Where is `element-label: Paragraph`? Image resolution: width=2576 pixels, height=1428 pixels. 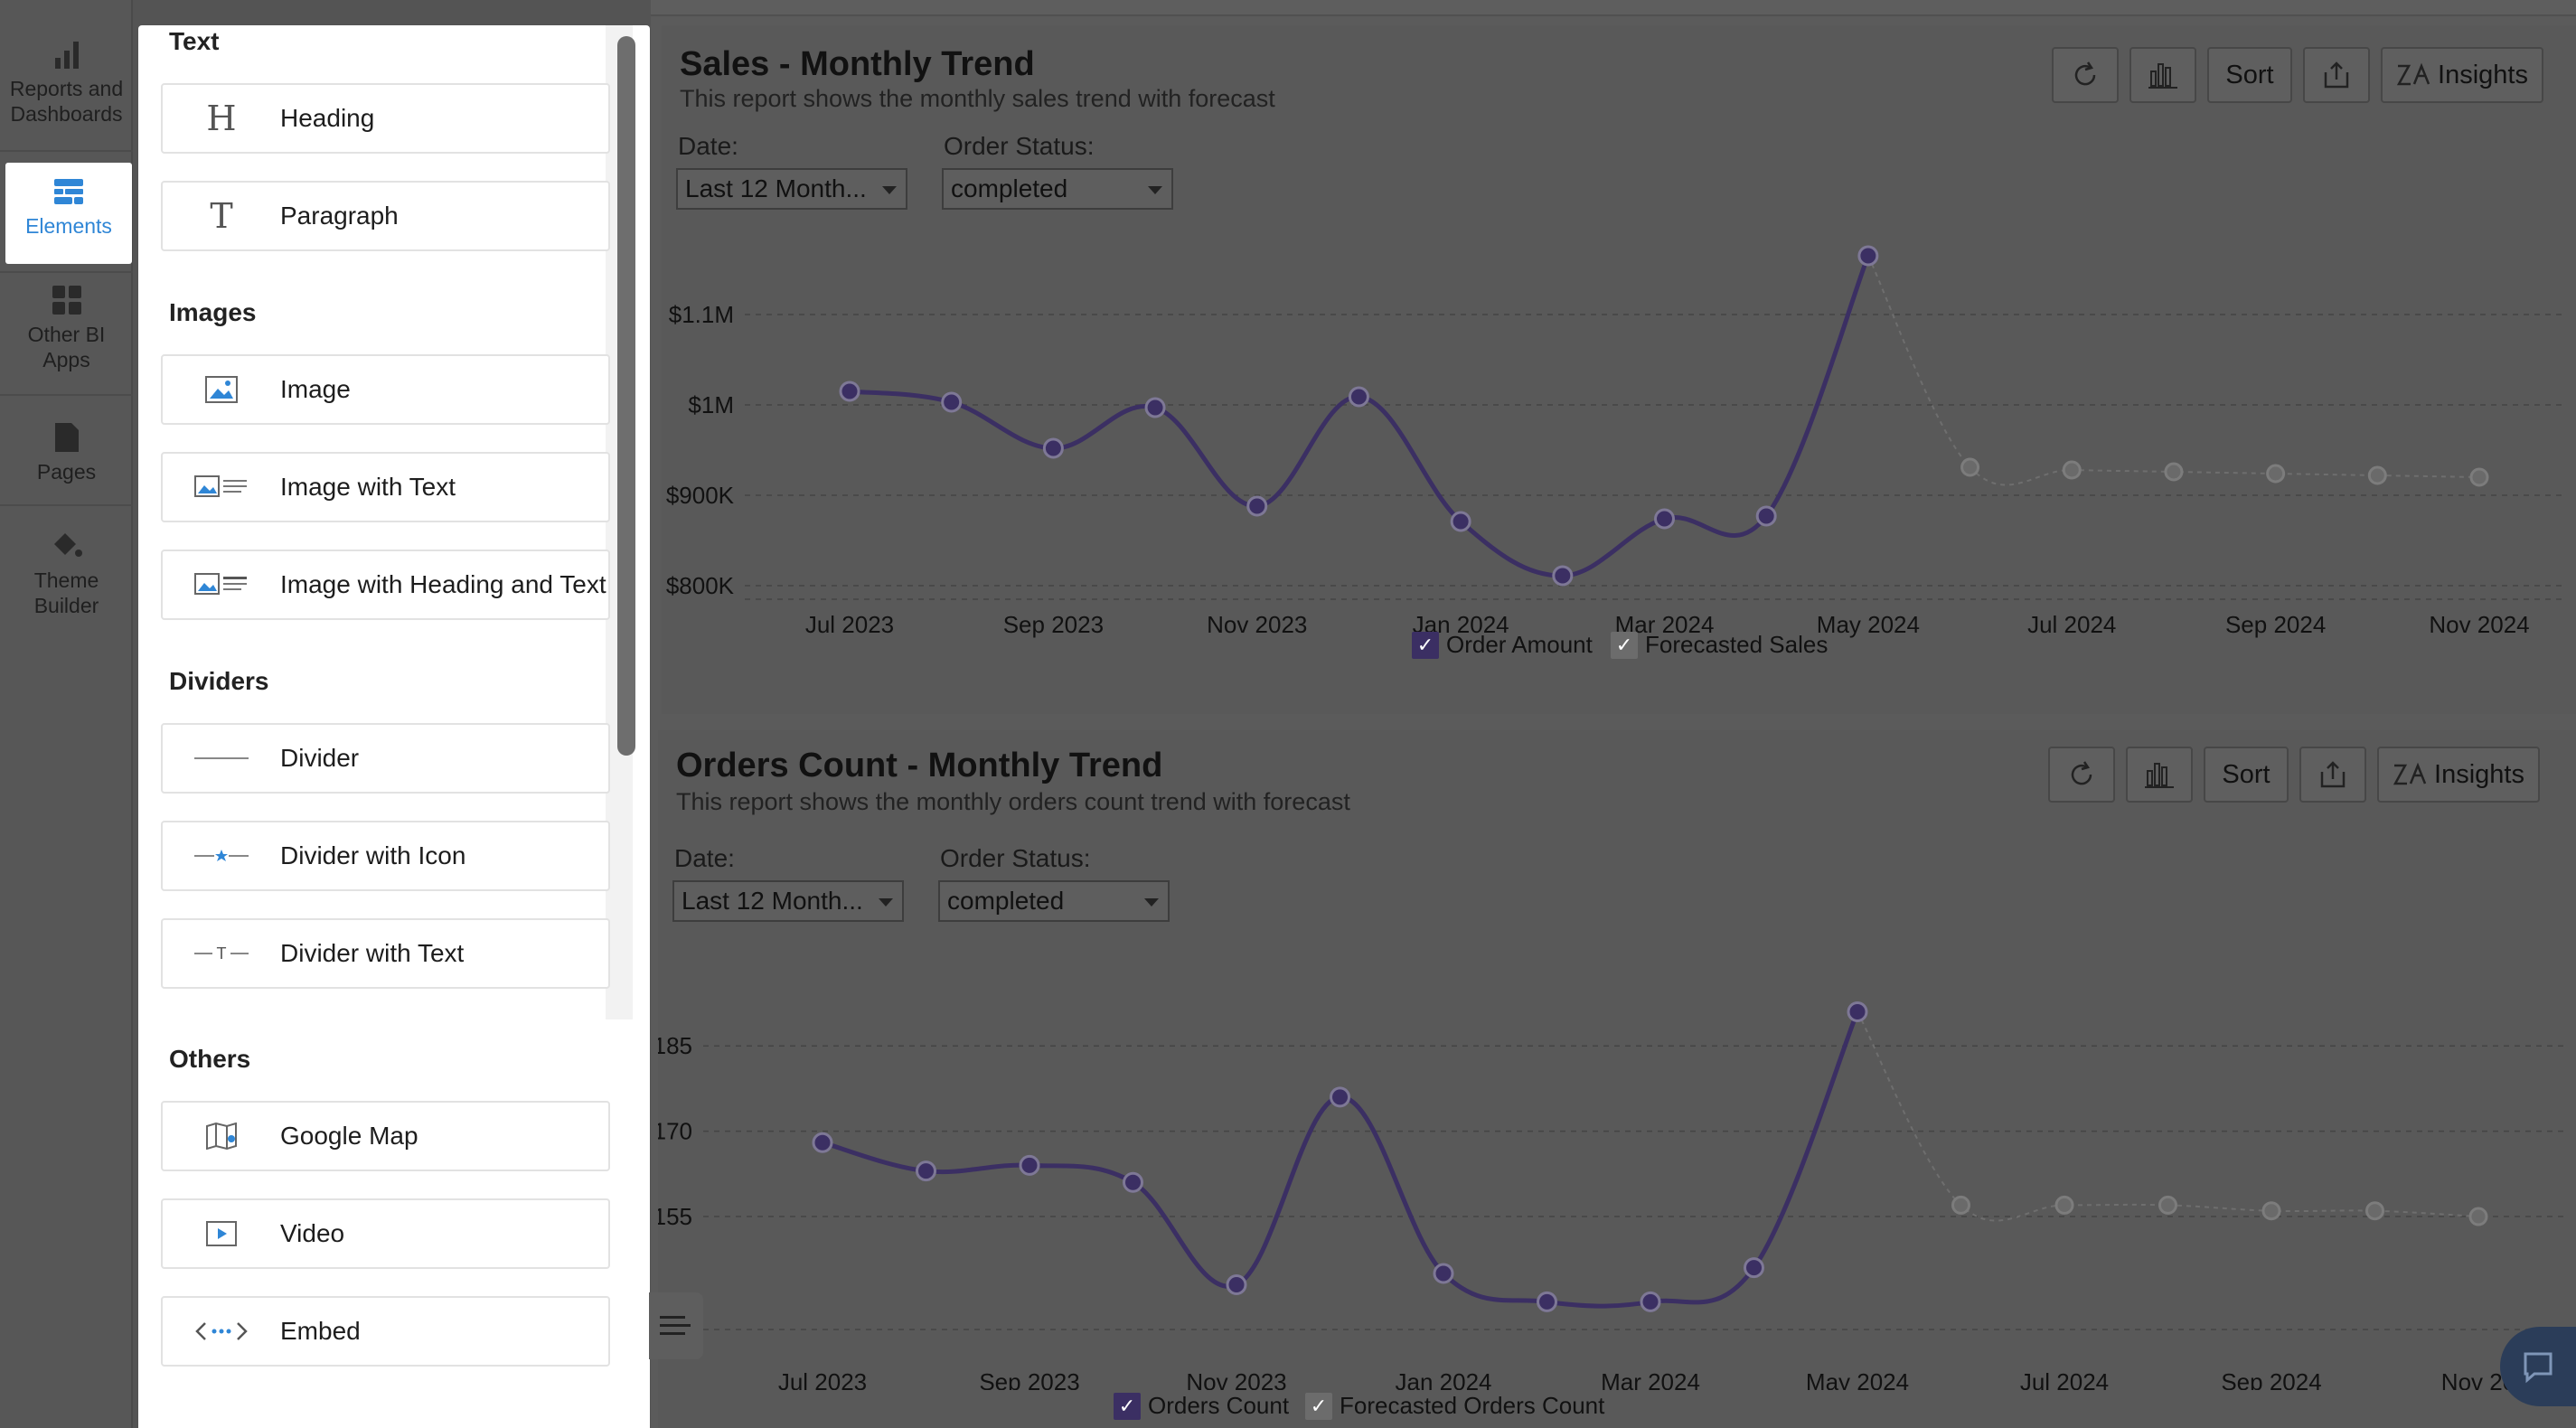 element-label: Paragraph is located at coordinates (340, 216).